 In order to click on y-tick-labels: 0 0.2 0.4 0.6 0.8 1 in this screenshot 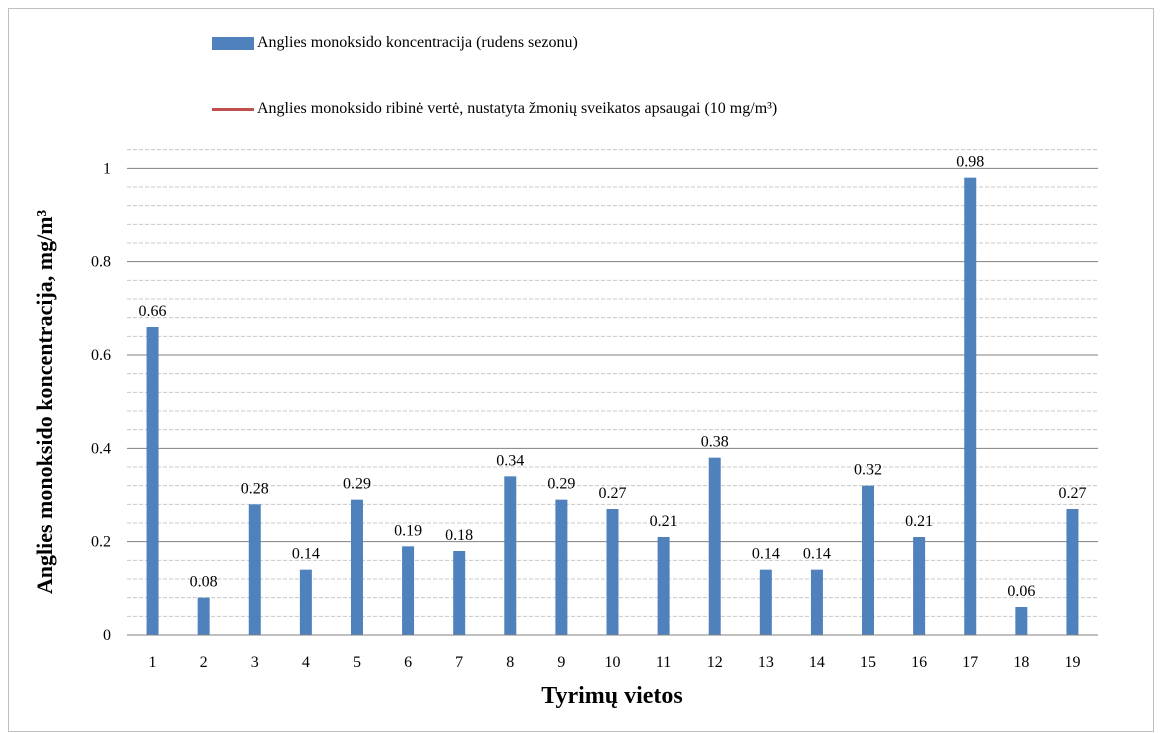, I will do `click(101, 402)`.